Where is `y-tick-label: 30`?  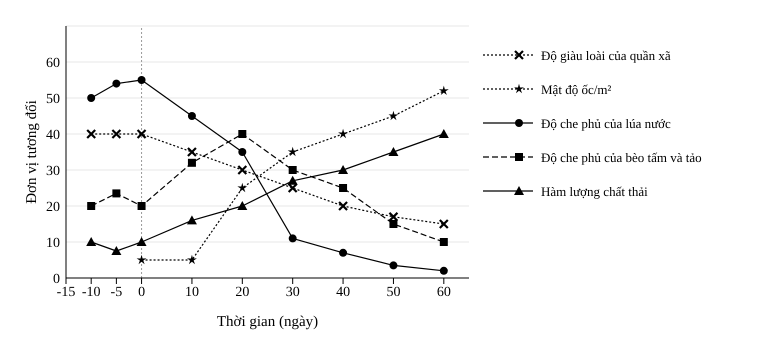
y-tick-label: 30 is located at coordinates (53, 171).